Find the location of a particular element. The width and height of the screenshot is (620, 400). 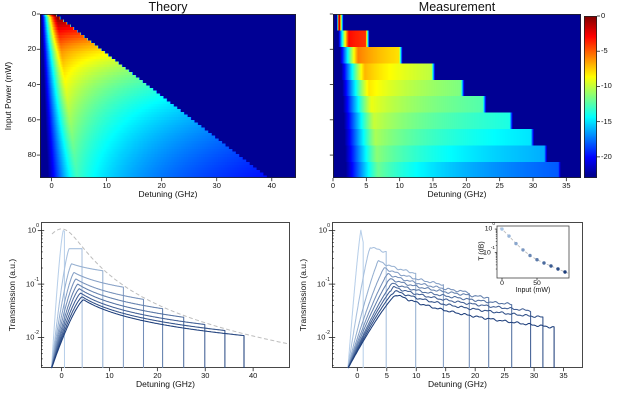

y-tick-label: 80 is located at coordinates (31, 155).